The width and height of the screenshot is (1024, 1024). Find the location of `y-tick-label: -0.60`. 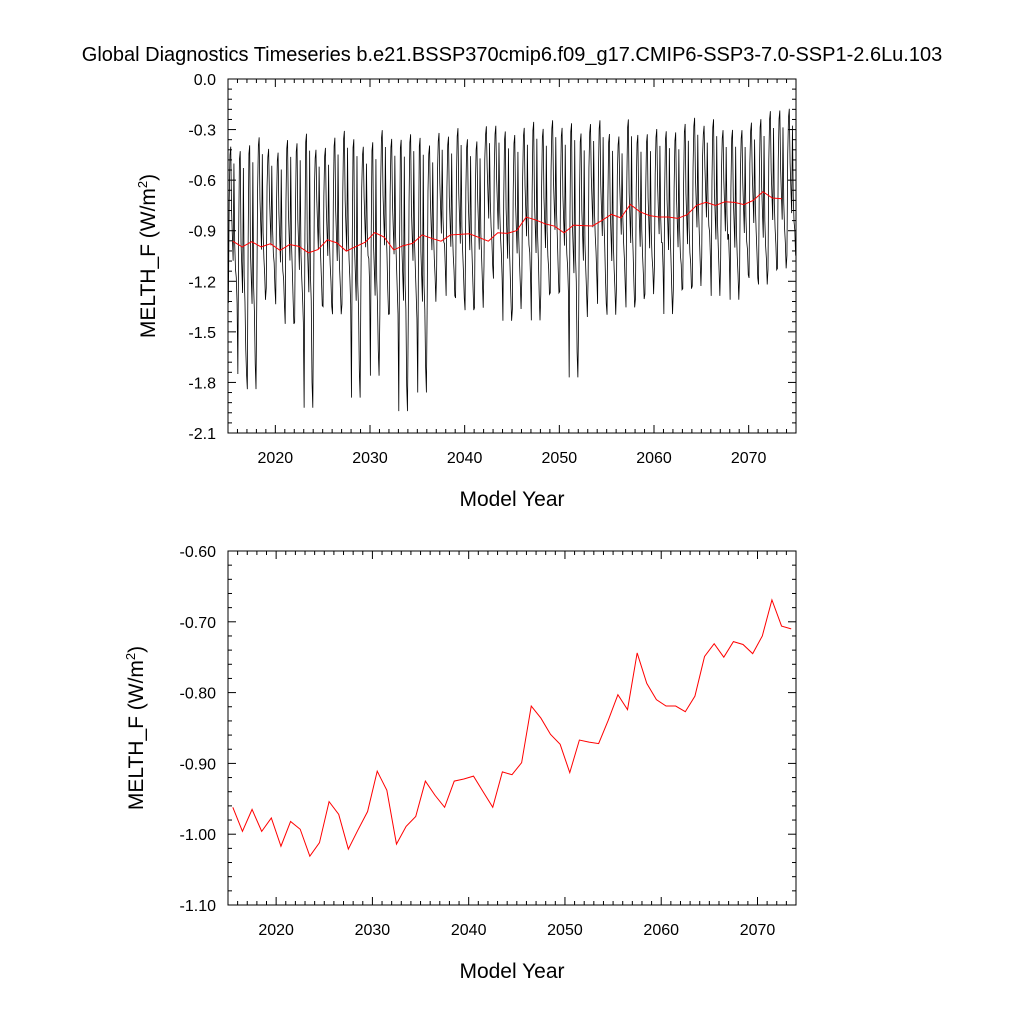

y-tick-label: -0.60 is located at coordinates (198, 552).